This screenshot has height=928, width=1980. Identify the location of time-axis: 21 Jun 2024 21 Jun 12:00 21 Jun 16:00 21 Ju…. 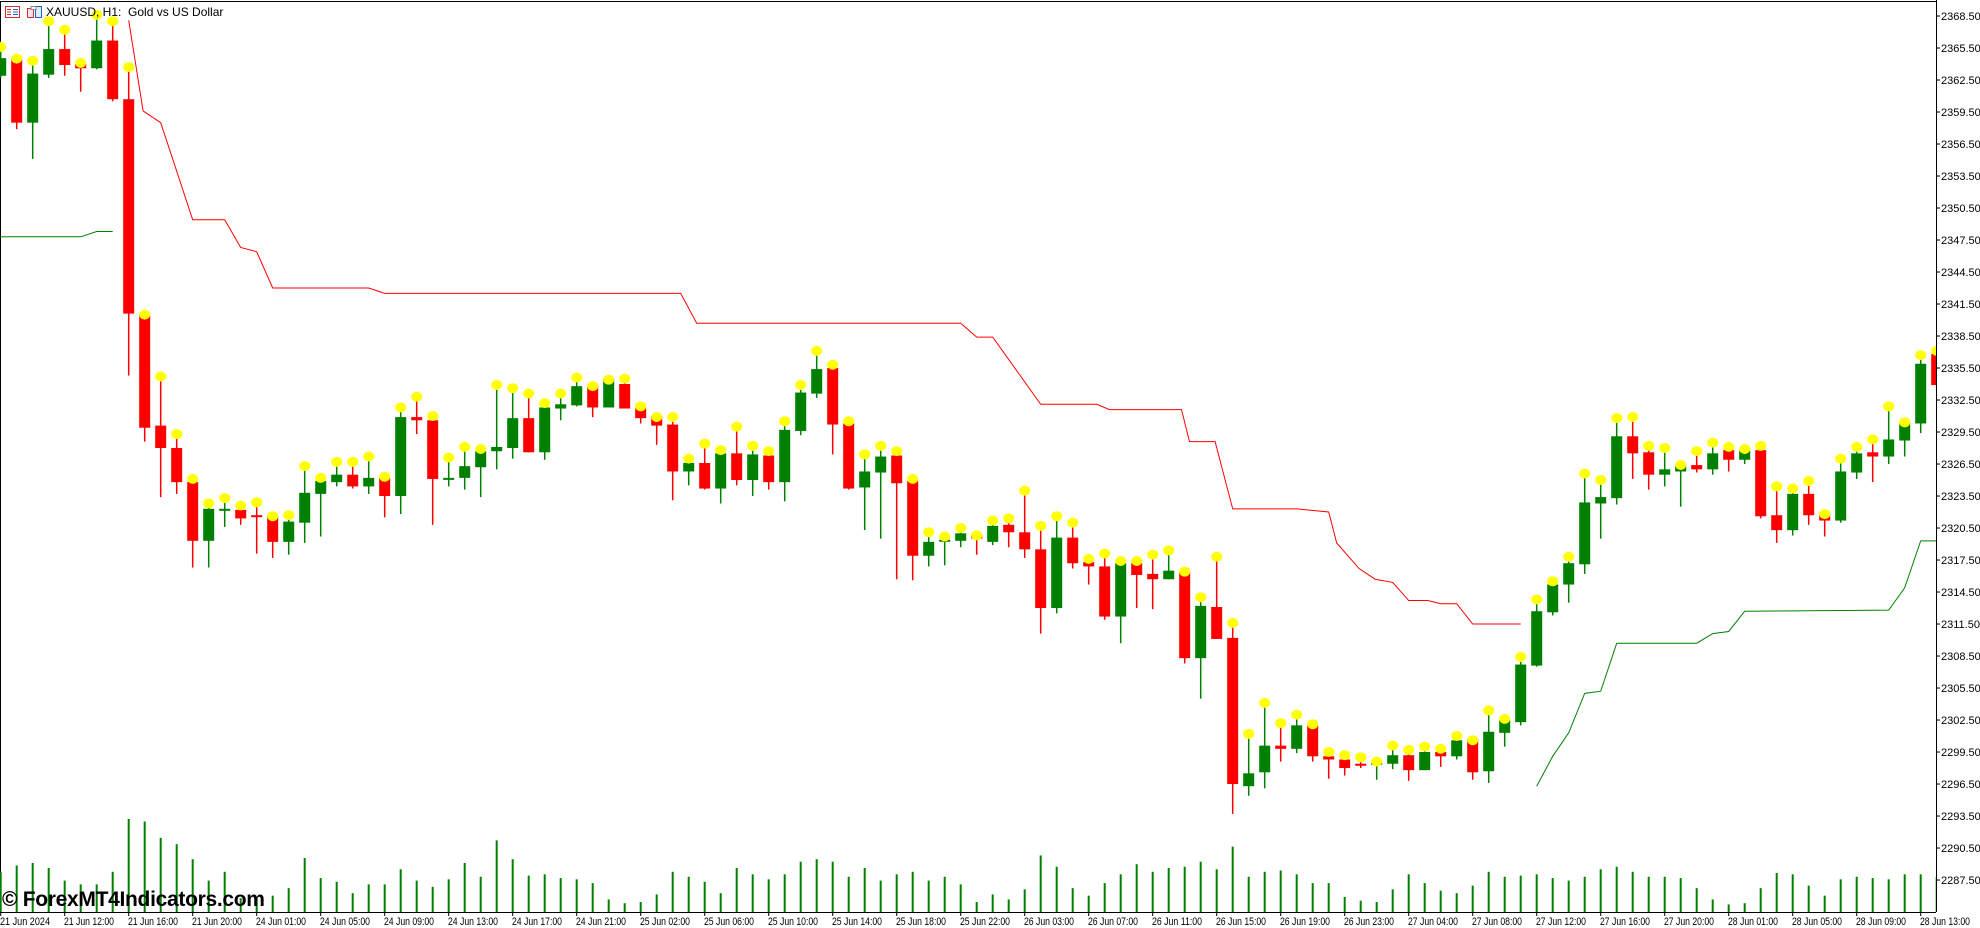
(990, 920).